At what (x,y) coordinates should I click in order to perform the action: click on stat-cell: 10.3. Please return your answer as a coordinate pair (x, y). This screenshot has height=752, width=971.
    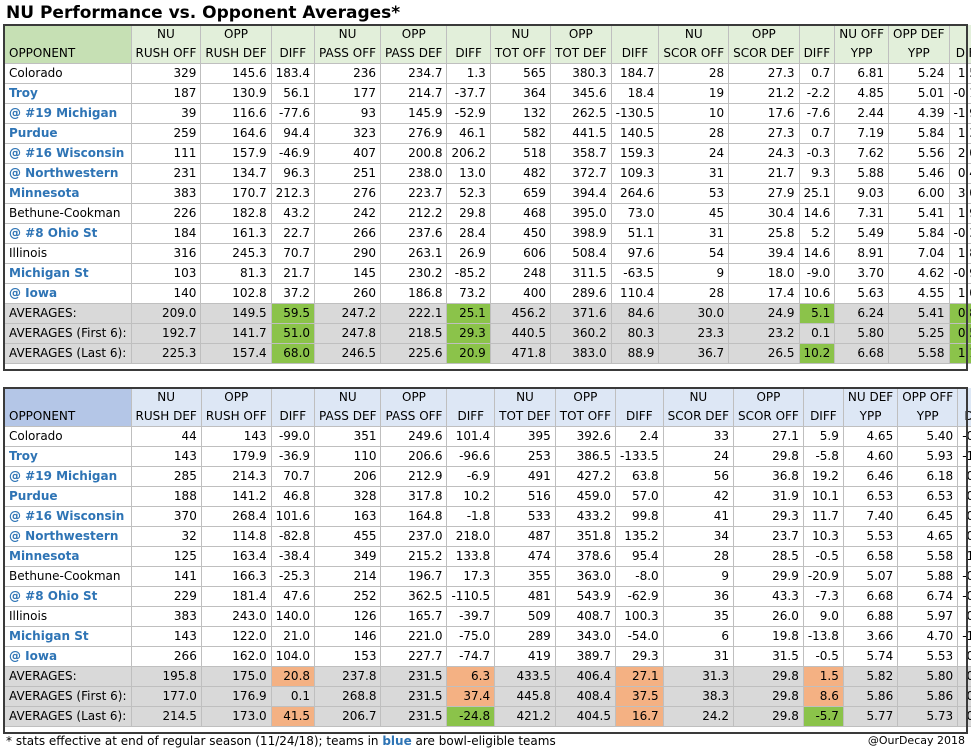
    Looking at the image, I should click on (823, 536).